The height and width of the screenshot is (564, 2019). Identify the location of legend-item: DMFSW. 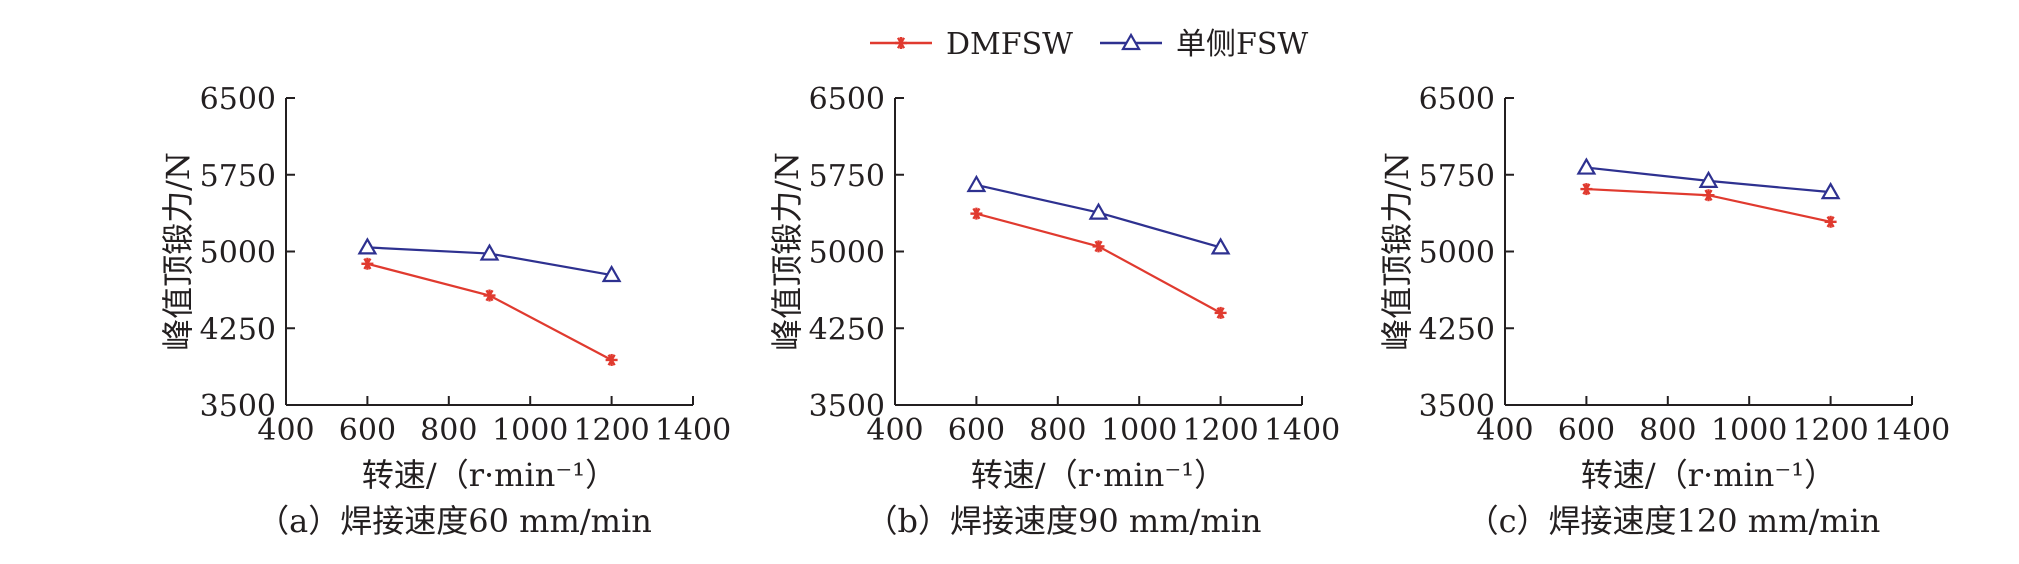
(971, 44).